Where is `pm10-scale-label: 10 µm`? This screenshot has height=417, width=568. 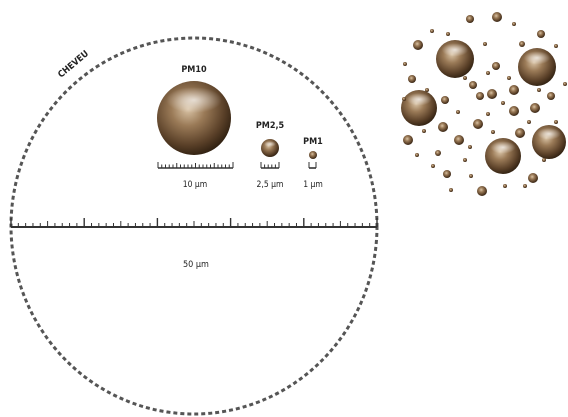 pm10-scale-label: 10 µm is located at coordinates (195, 185).